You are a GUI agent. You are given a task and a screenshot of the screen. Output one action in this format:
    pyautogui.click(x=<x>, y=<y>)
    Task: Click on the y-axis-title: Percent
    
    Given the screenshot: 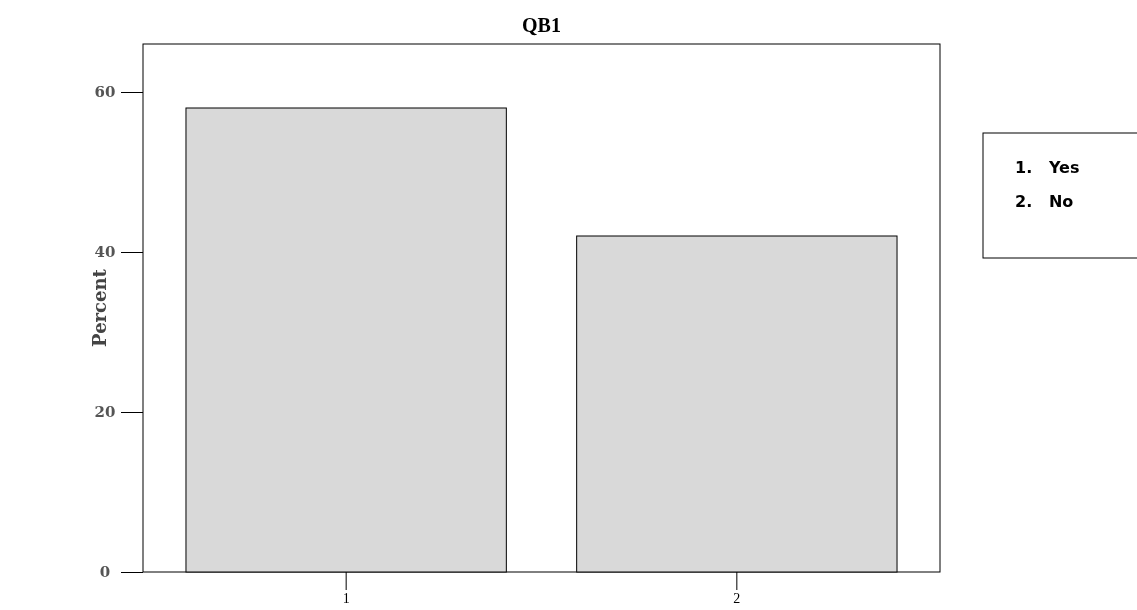 What is the action you would take?
    pyautogui.click(x=99, y=307)
    